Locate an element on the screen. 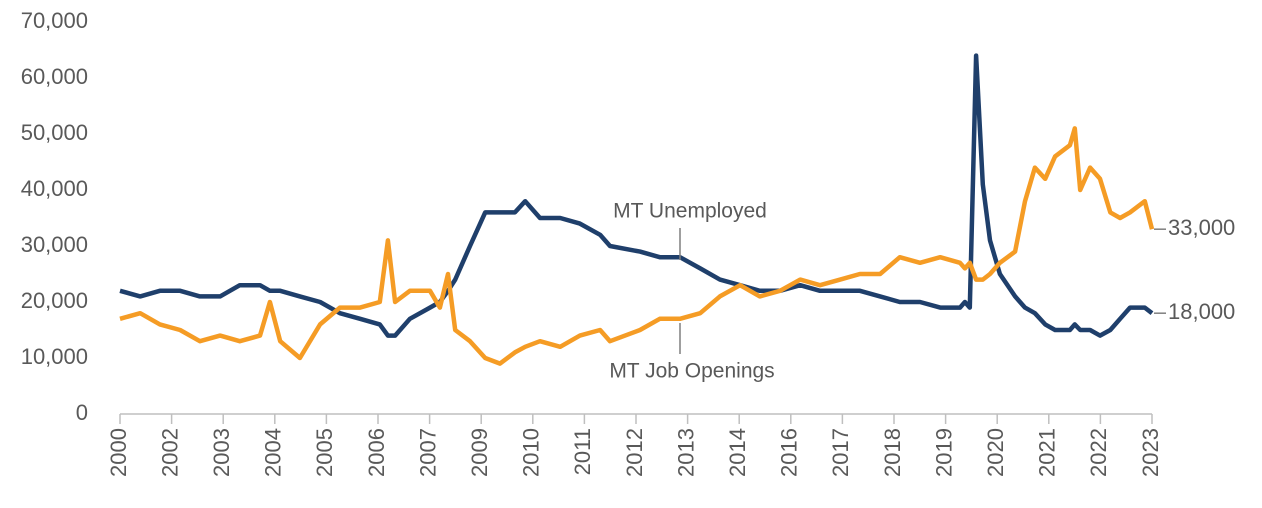  x-tick-label: 2017 is located at coordinates (840, 452).